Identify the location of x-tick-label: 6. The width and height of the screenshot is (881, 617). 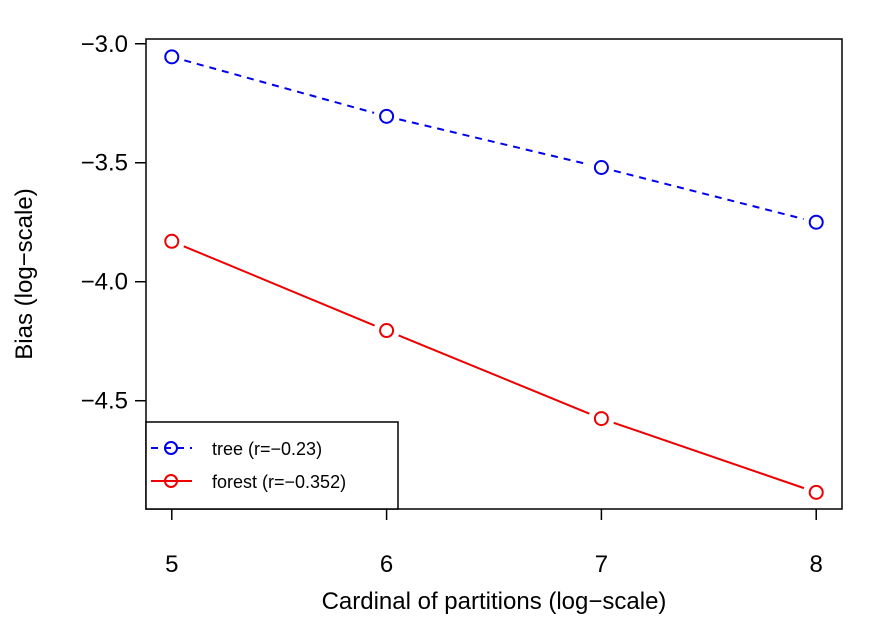
(386, 564).